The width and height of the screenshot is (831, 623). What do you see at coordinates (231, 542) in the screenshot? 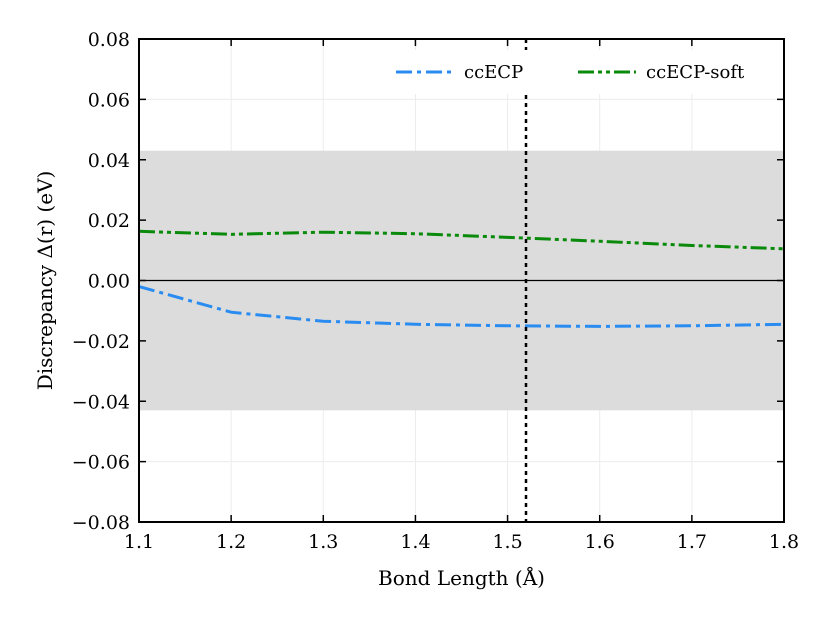
I see `x-tick-label: 1.2` at bounding box center [231, 542].